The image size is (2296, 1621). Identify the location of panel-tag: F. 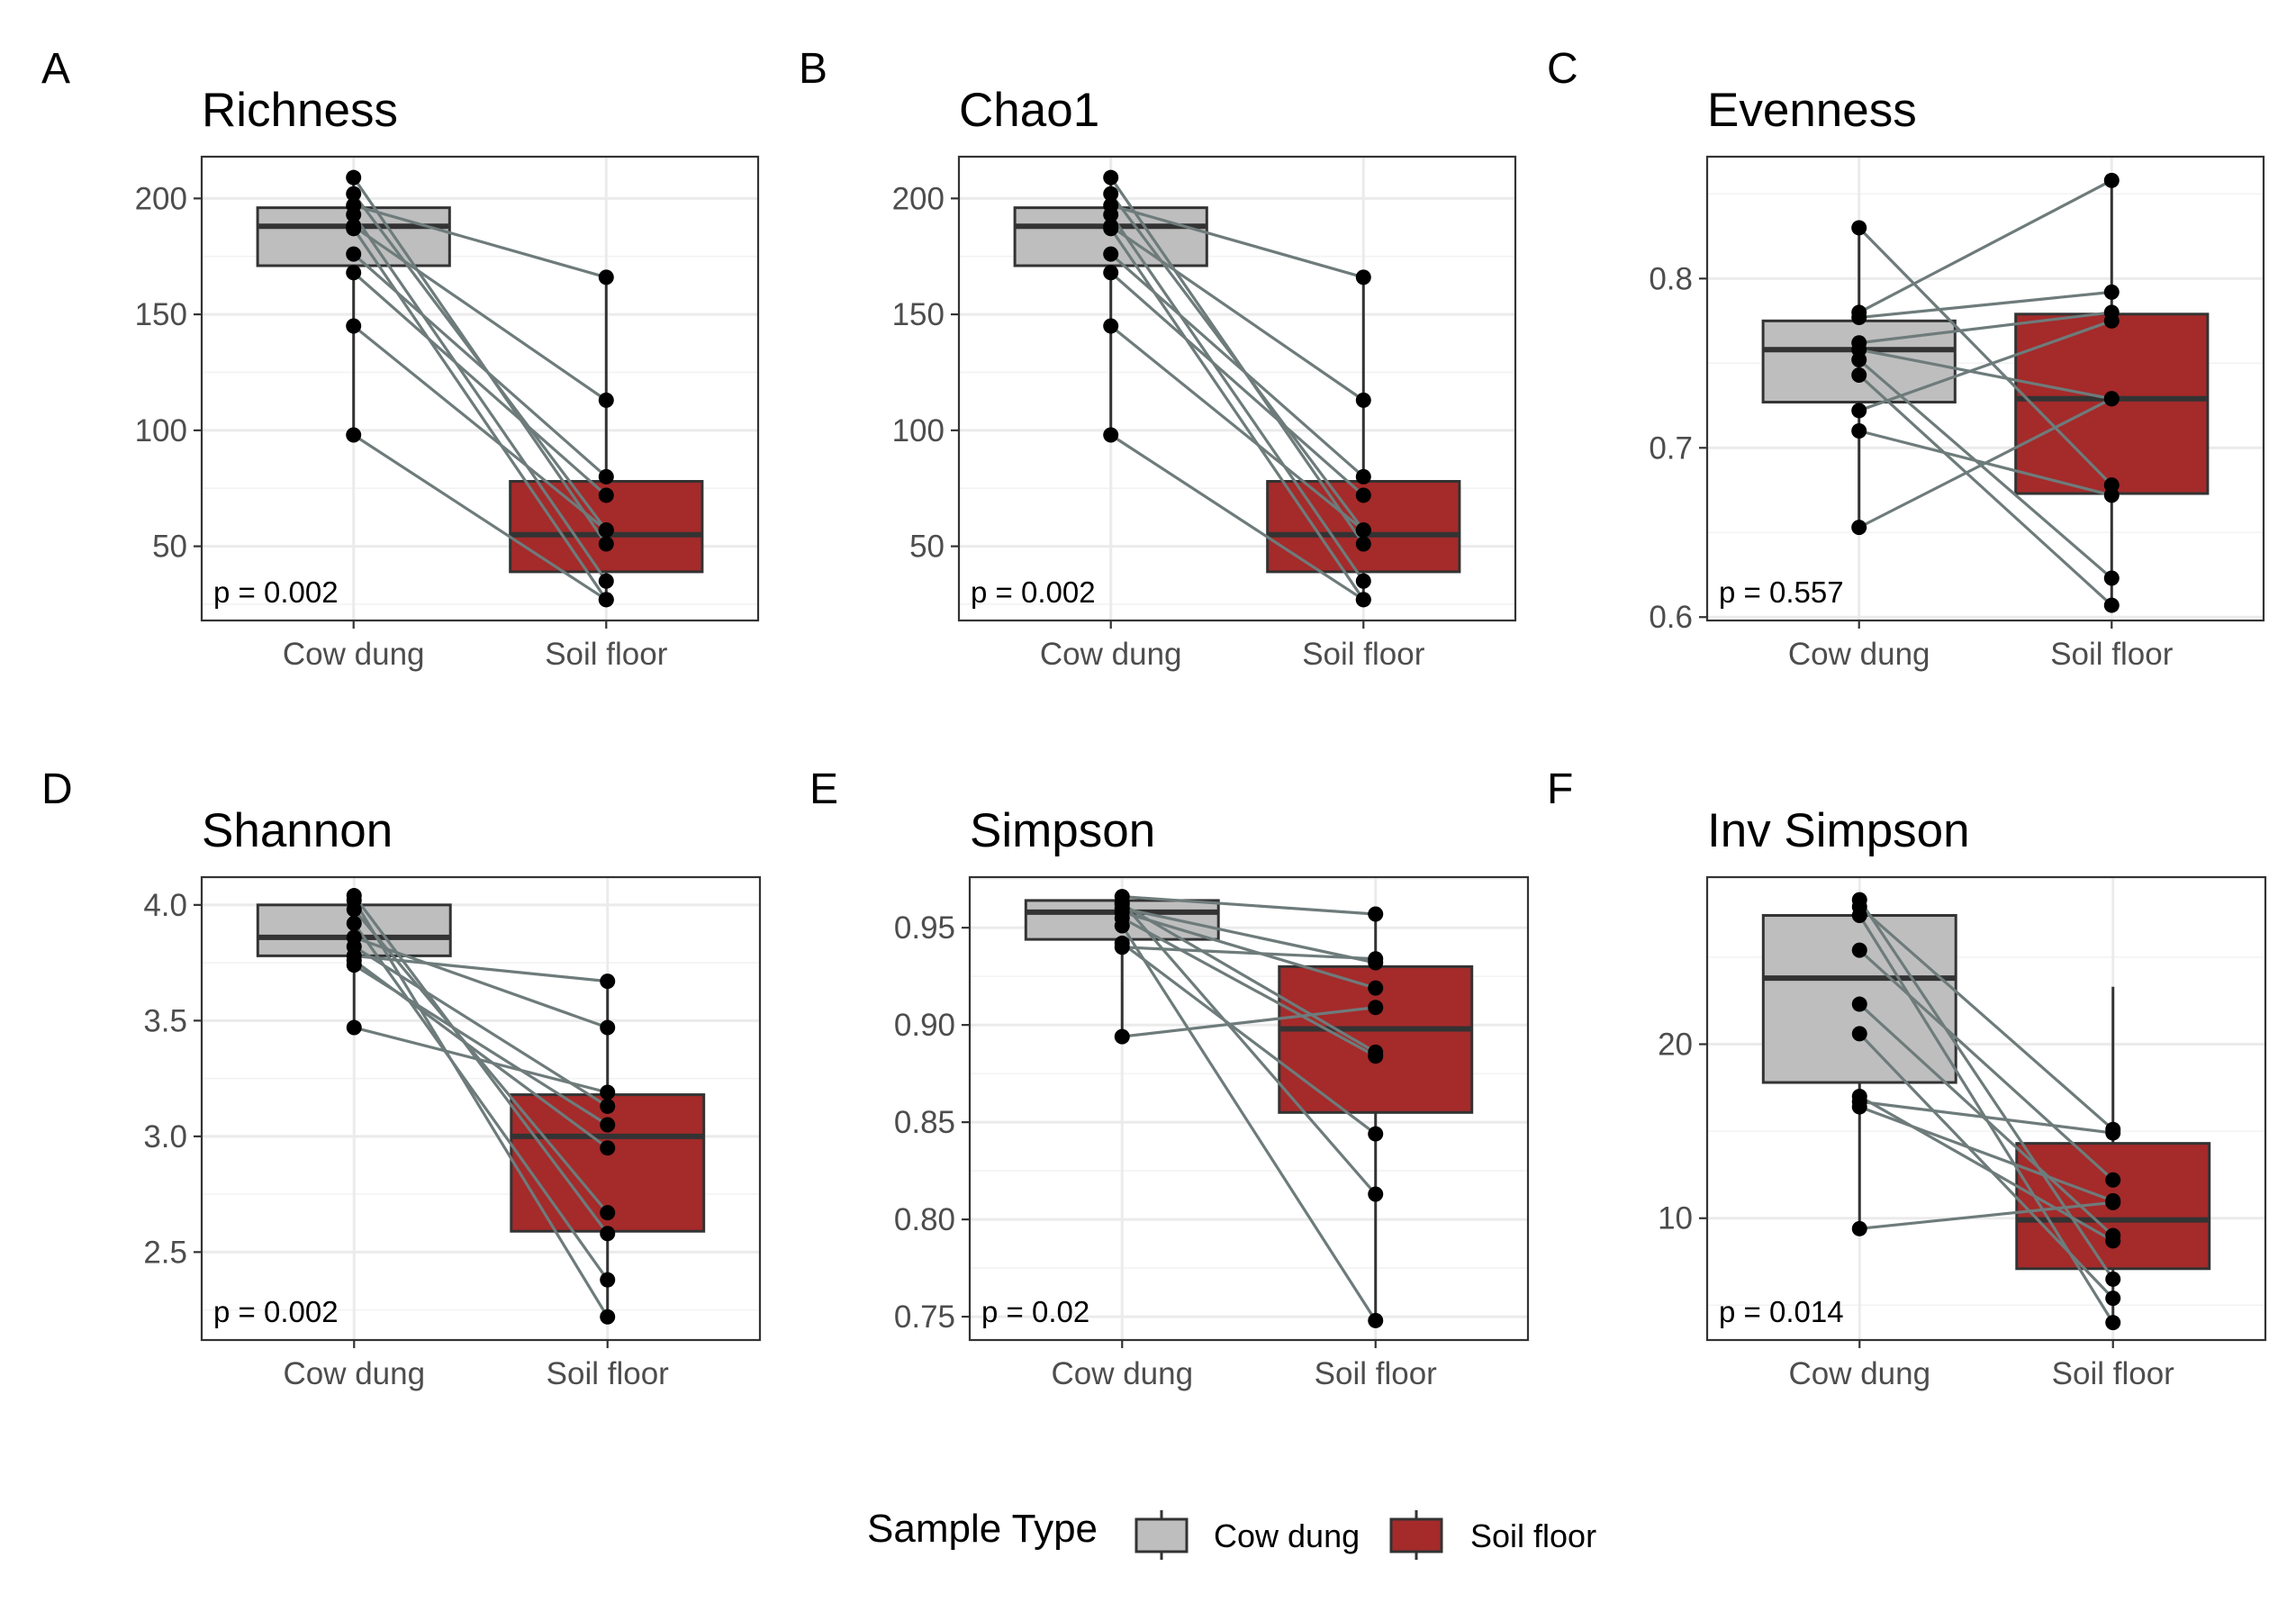
(1560, 789).